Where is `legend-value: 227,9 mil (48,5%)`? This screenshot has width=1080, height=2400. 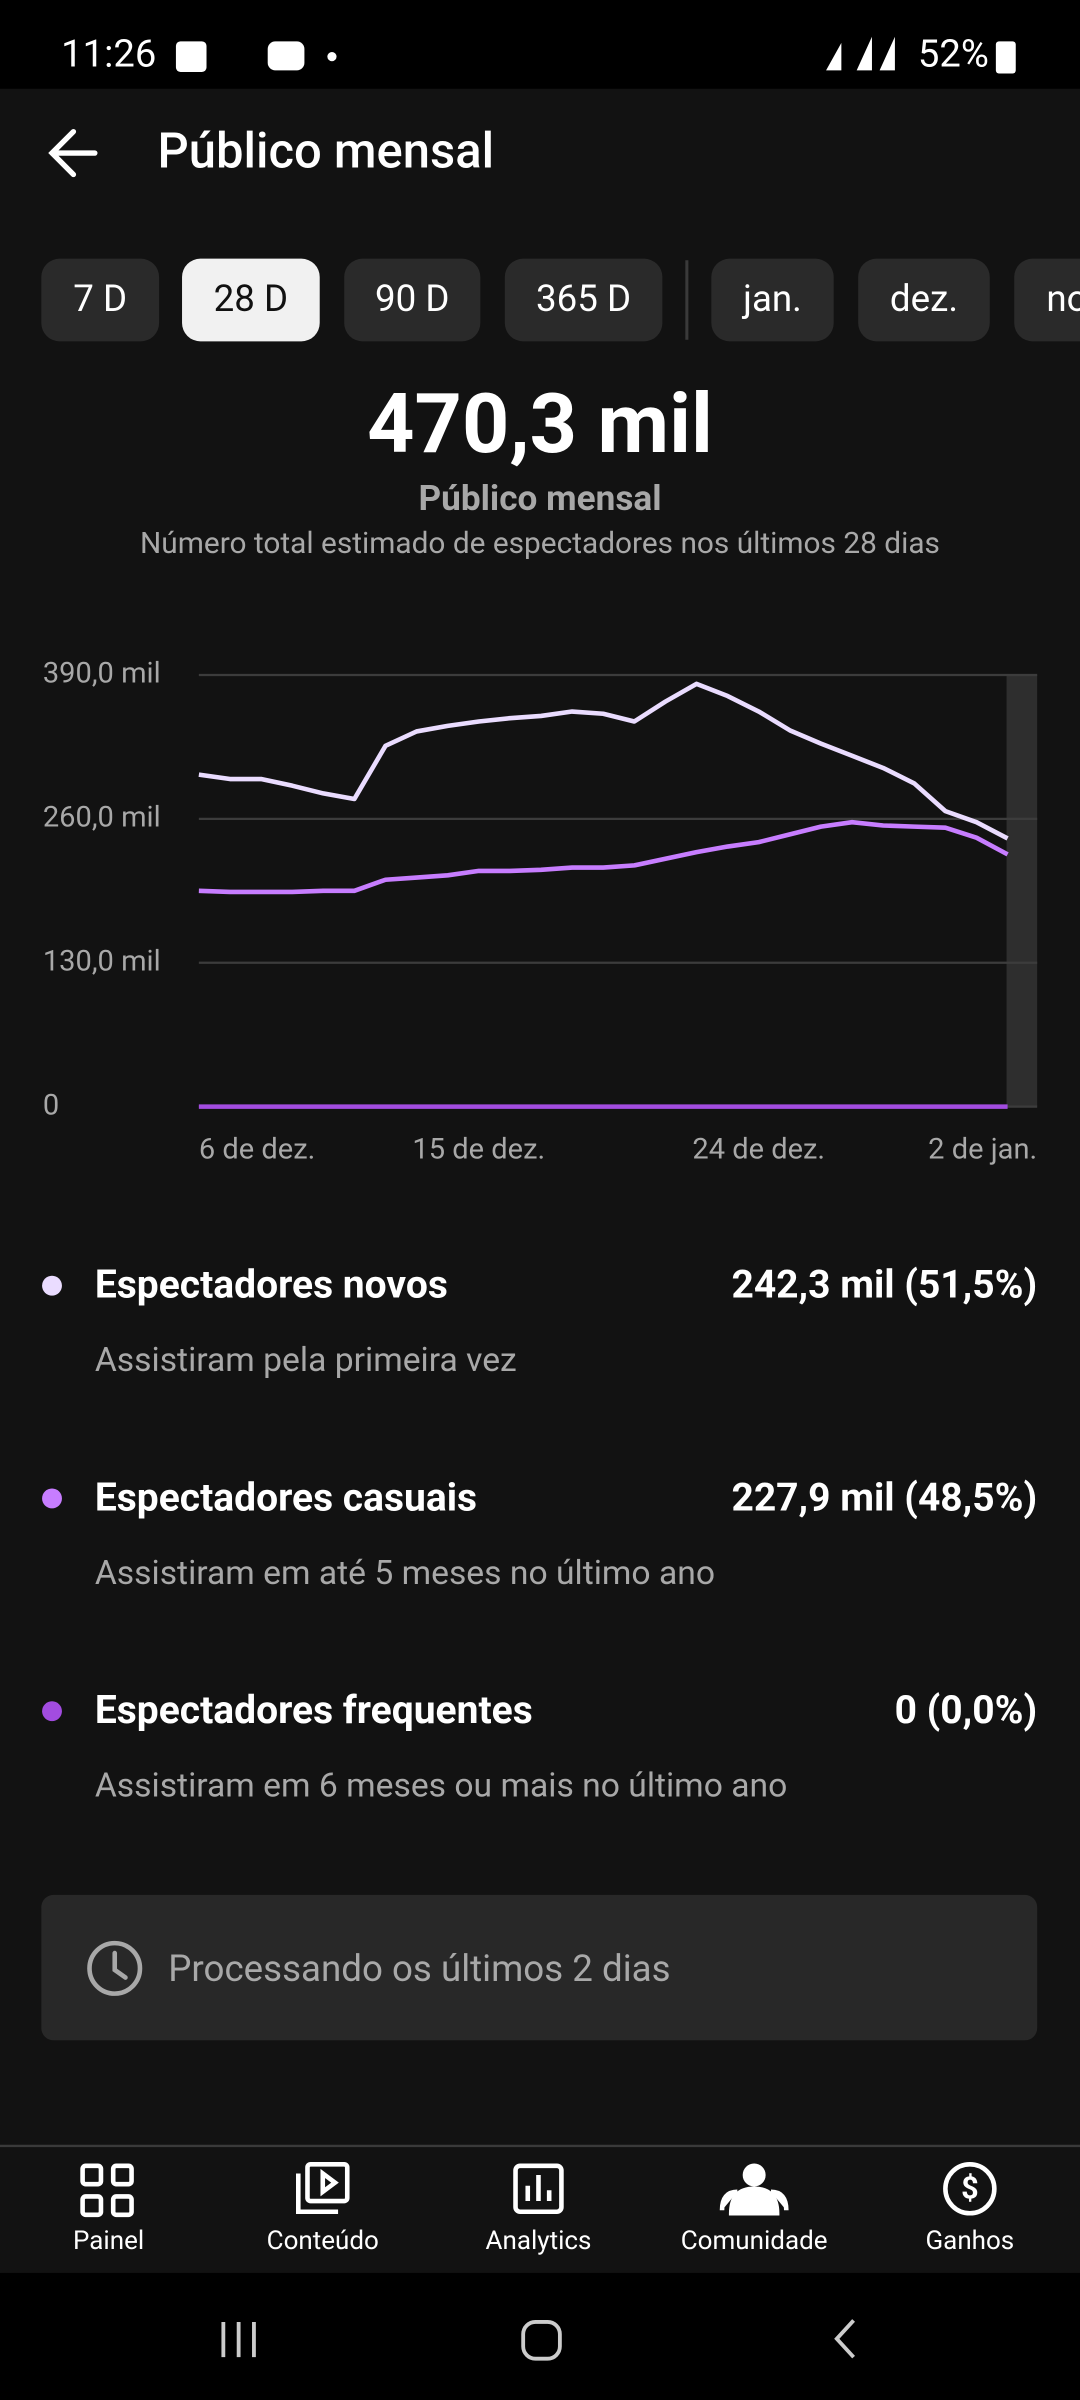
legend-value: 227,9 mil (48,5%) is located at coordinates (884, 1497).